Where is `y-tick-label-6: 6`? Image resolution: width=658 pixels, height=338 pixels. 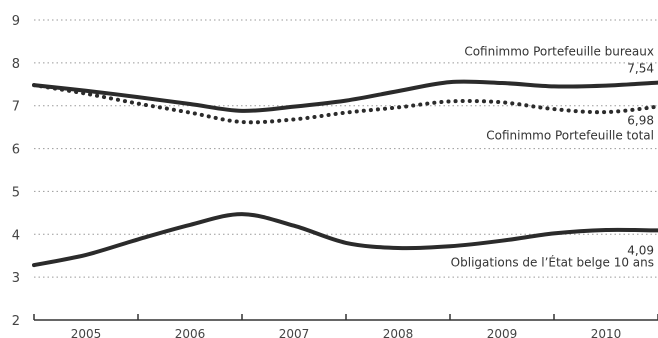
y-tick-label-6: 6 is located at coordinates (16, 150).